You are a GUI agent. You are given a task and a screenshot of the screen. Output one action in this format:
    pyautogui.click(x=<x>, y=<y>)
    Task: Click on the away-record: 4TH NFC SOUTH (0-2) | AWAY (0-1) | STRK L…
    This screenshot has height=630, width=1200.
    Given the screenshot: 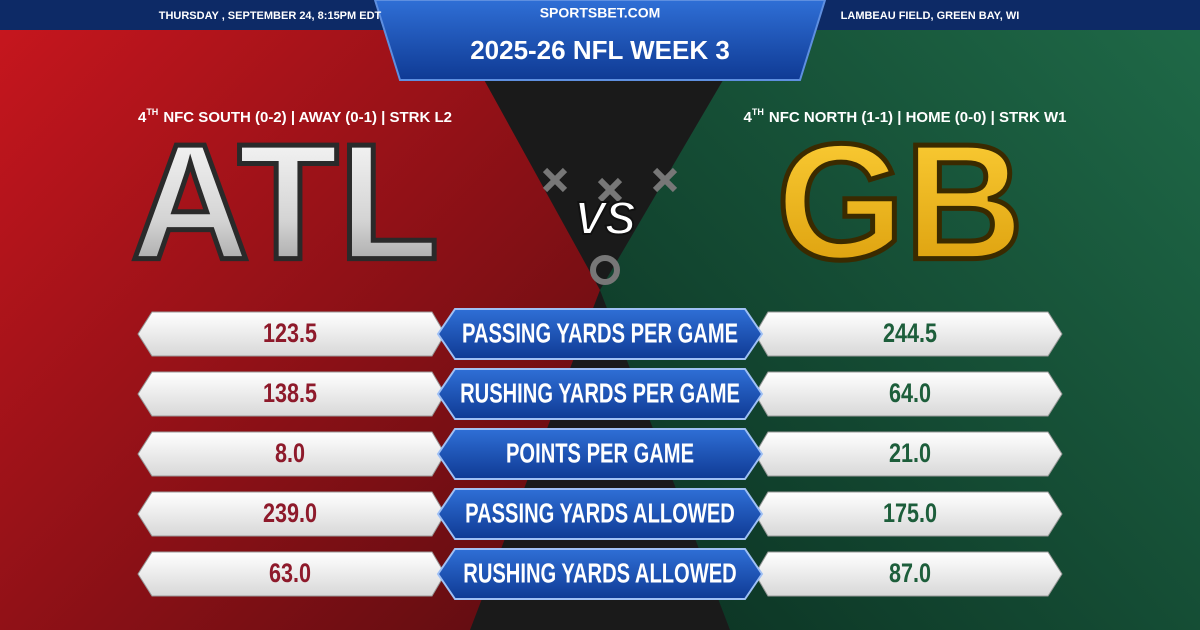 What is the action you would take?
    pyautogui.click(x=295, y=116)
    